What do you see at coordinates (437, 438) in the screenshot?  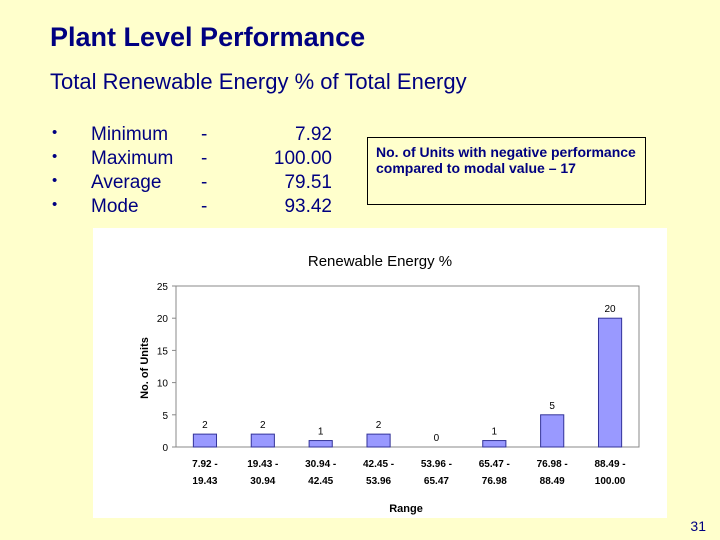 I see `data-label: 0` at bounding box center [437, 438].